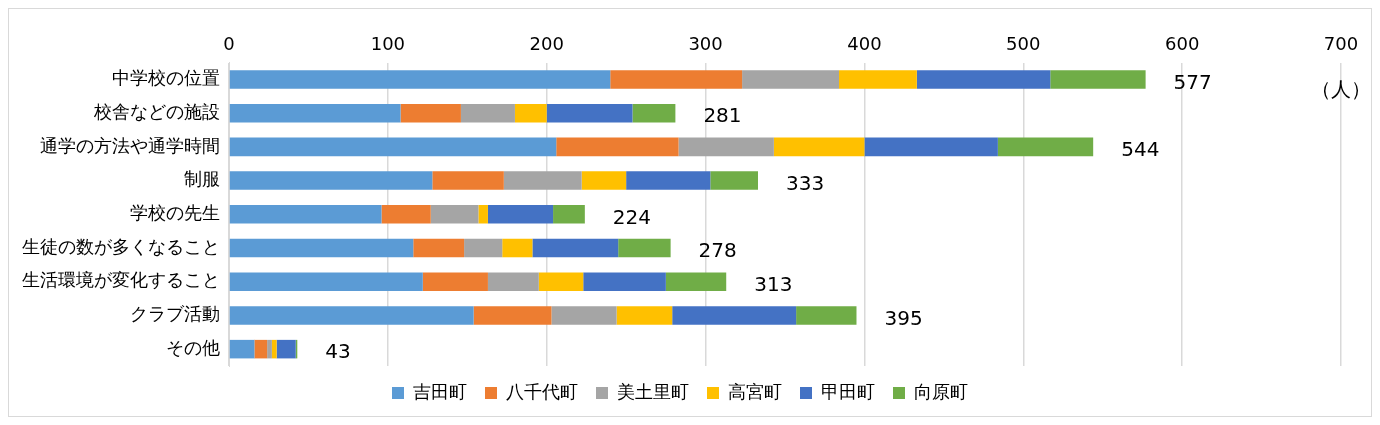  I want to click on total-label: 278, so click(717, 250).